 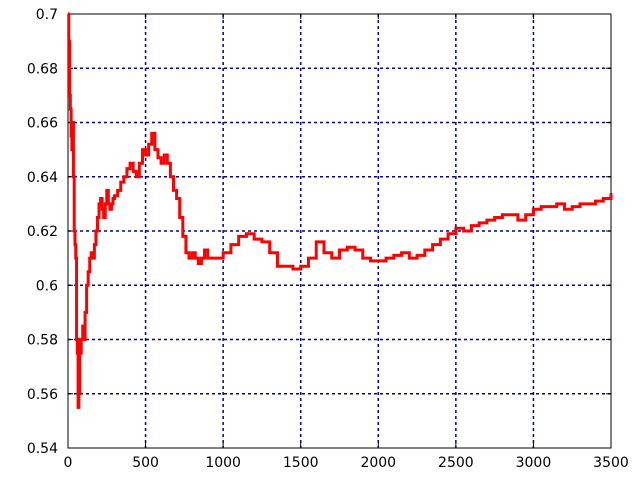 What do you see at coordinates (42, 449) in the screenshot?
I see `y-tick-label: 0.54` at bounding box center [42, 449].